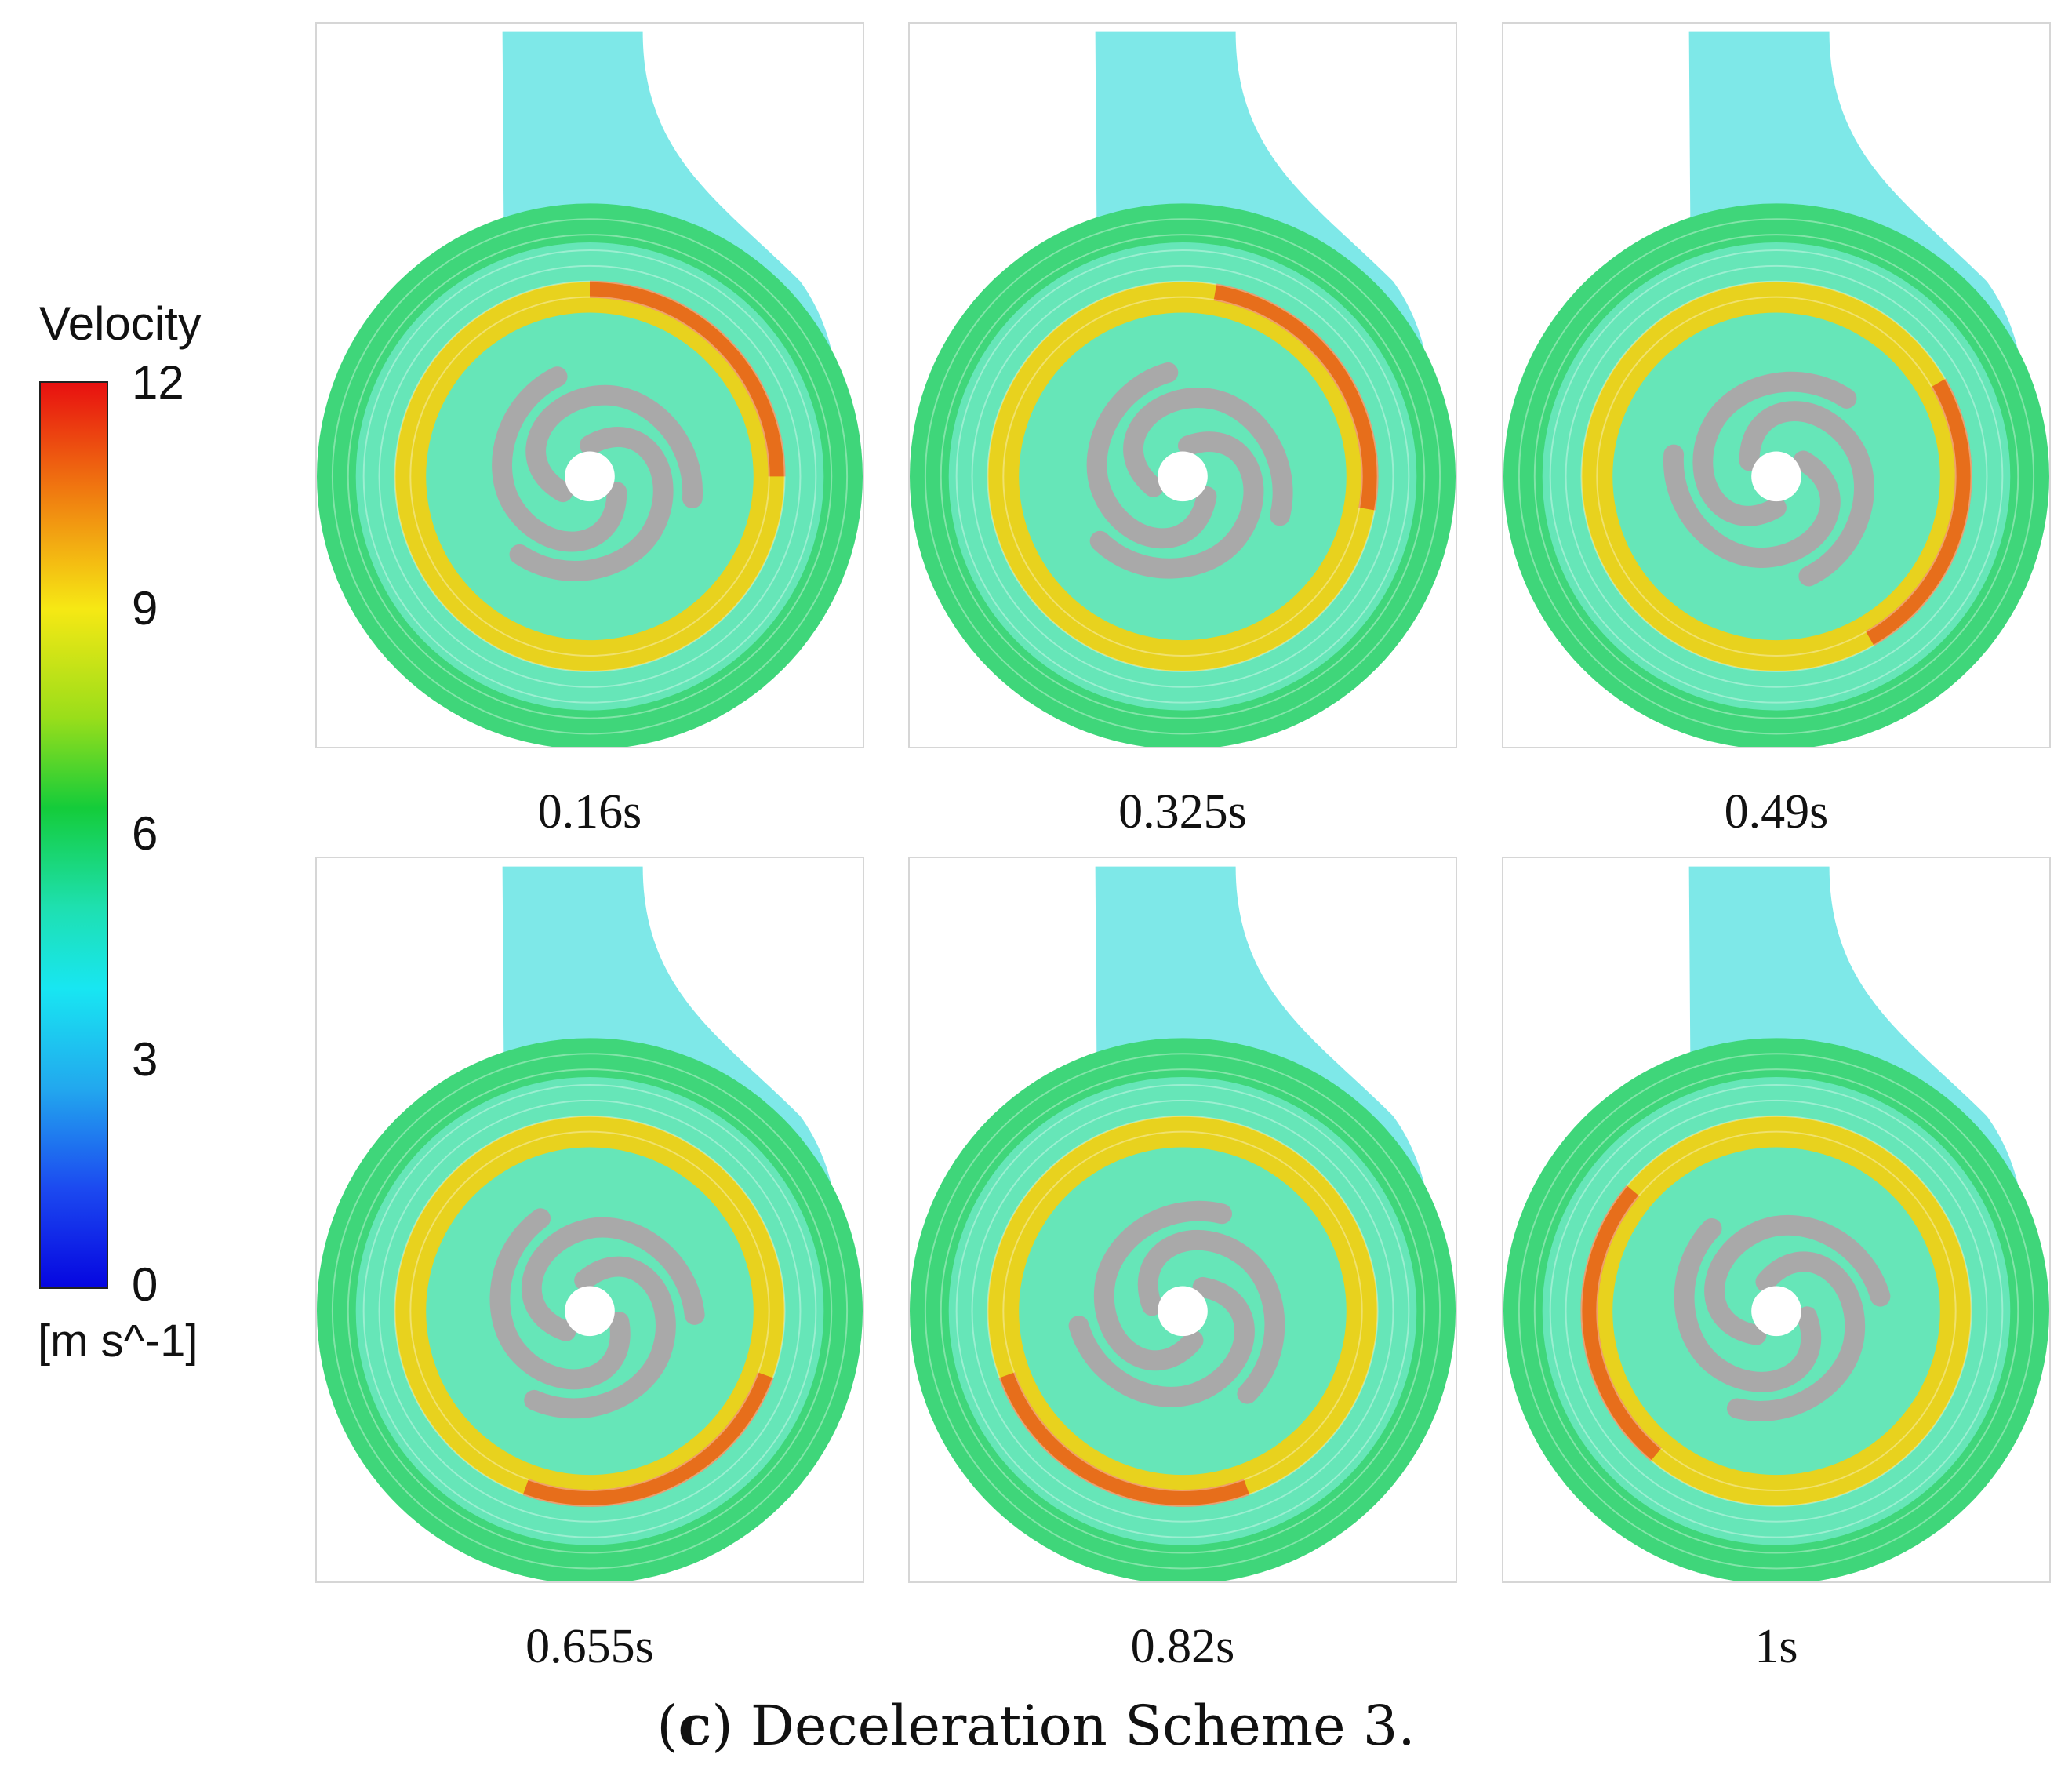 This screenshot has width=2072, height=1787. I want to click on figure-caption: (c) Deceleration Scheme 3., so click(1036, 1725).